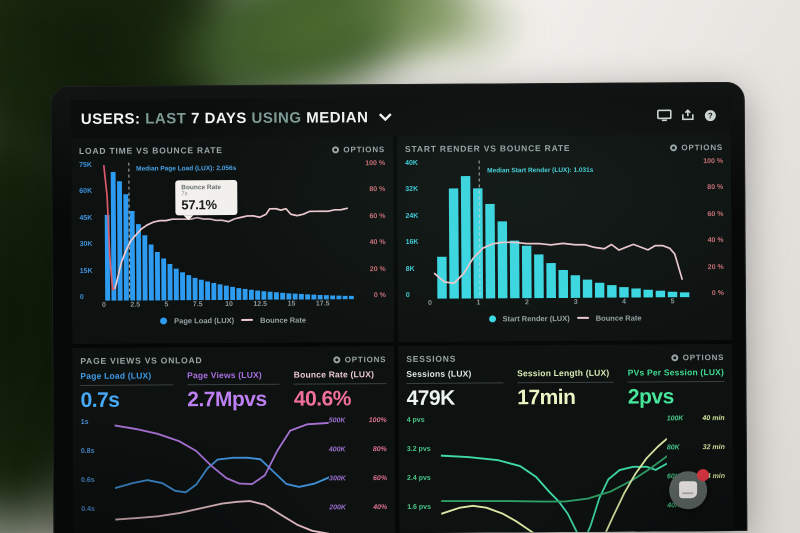  I want to click on y-tick: 8K, so click(410, 269).